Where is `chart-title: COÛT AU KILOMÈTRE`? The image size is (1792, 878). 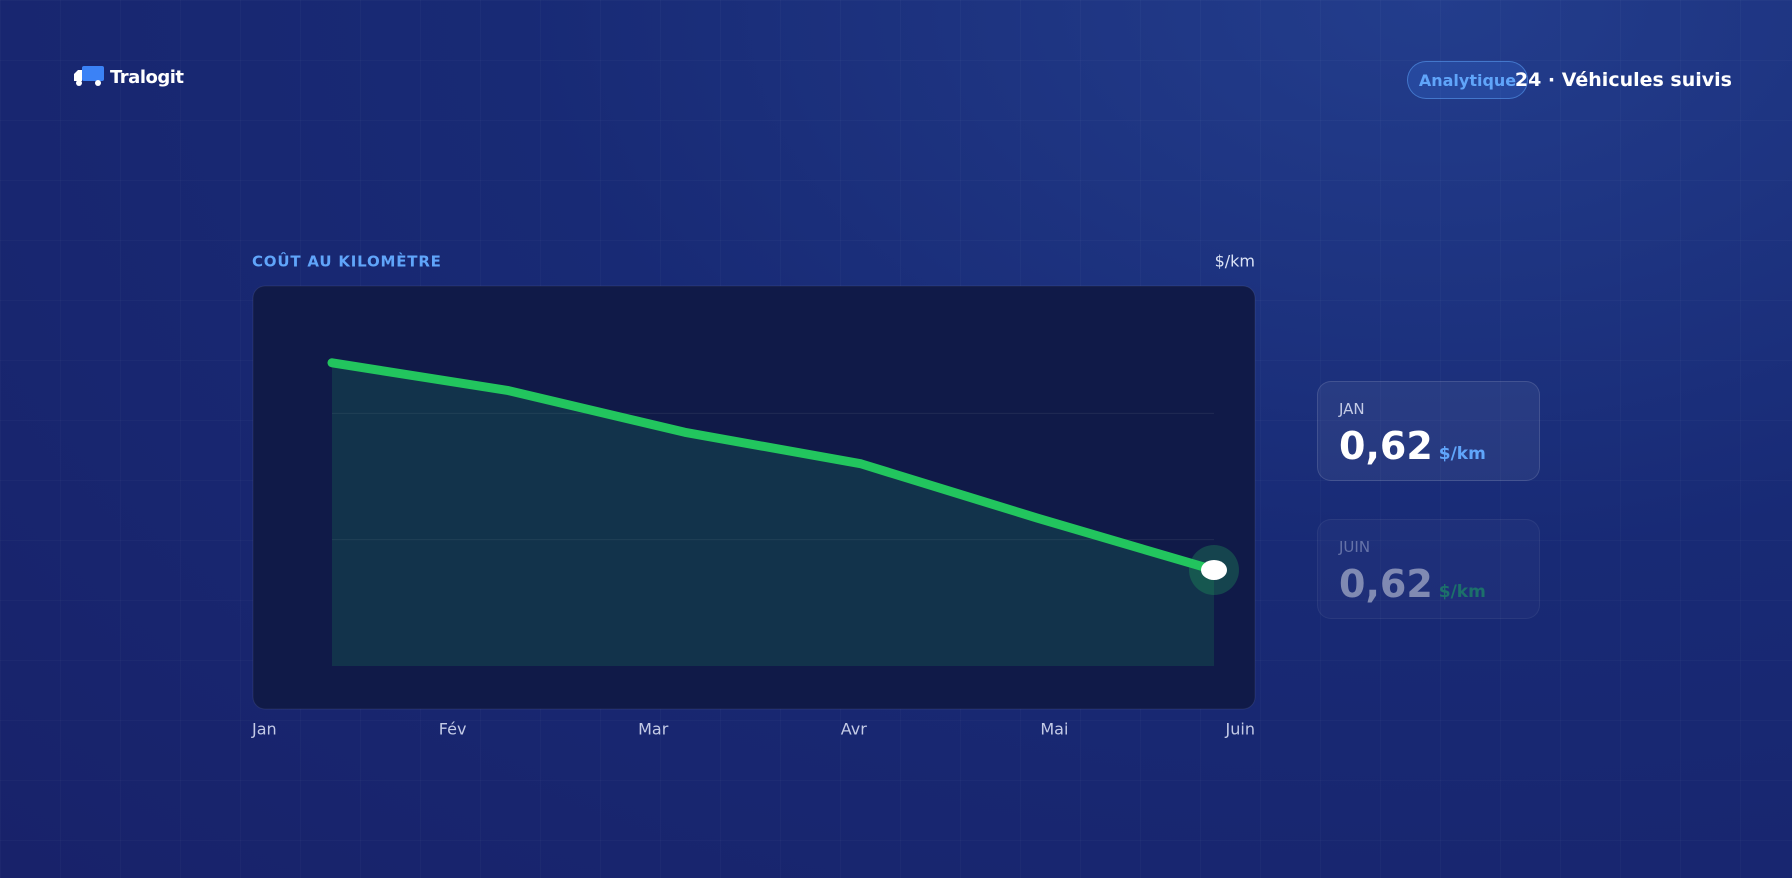
chart-title: COÛT AU KILOMÈTRE is located at coordinates (347, 261).